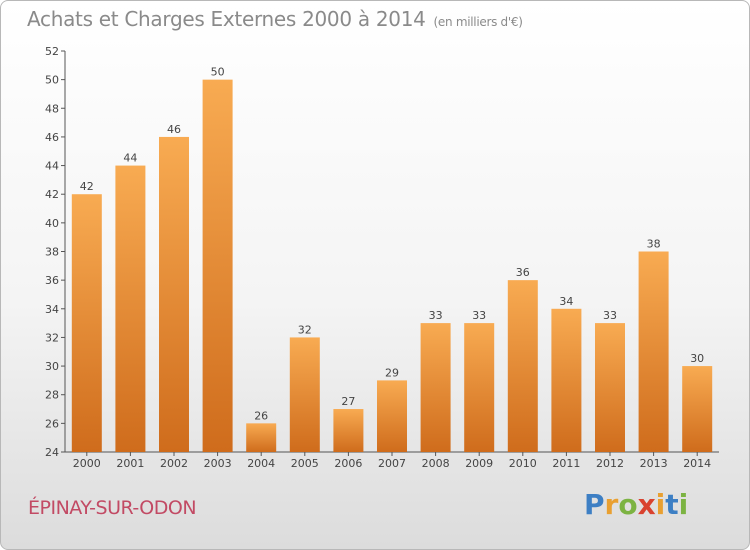  Describe the element at coordinates (52, 452) in the screenshot. I see `y-tick-label: 24` at that location.